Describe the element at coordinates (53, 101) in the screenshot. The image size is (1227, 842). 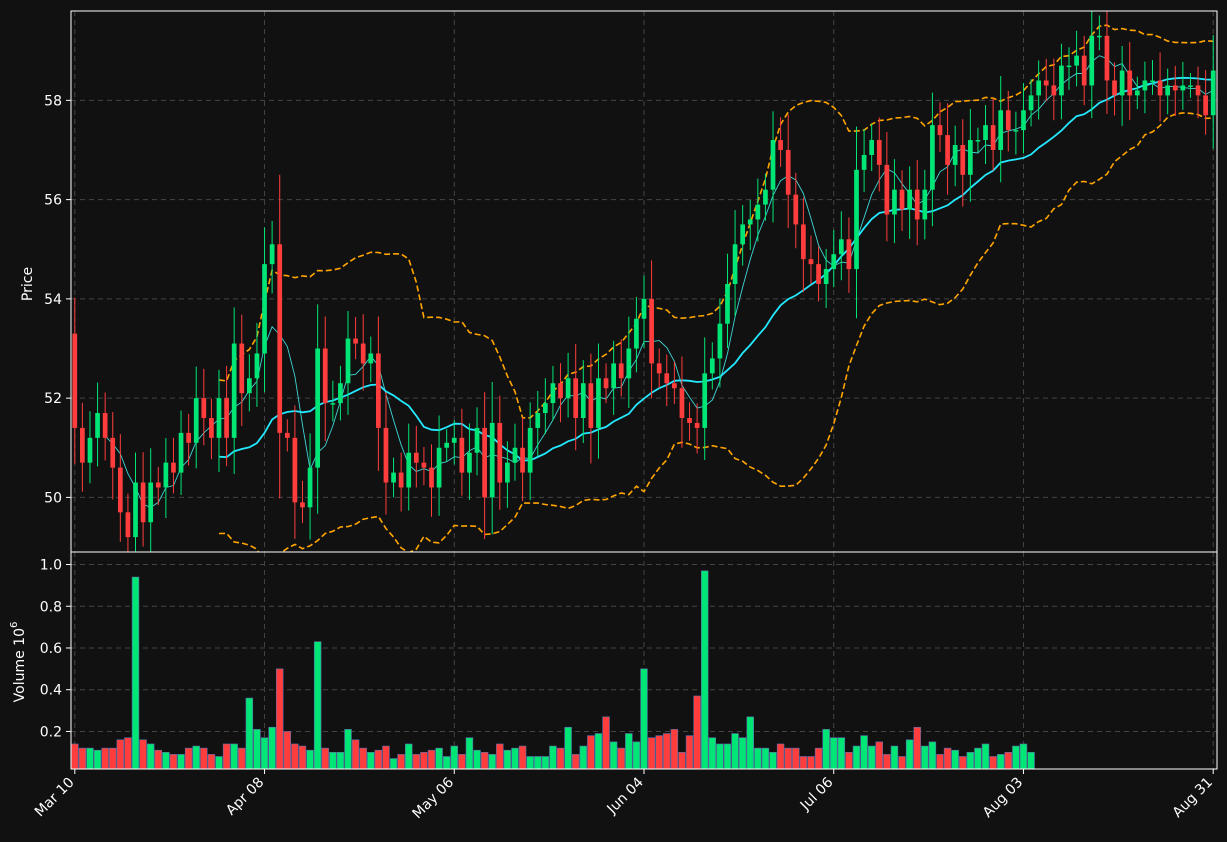
I see `price-tick-label: 58` at that location.